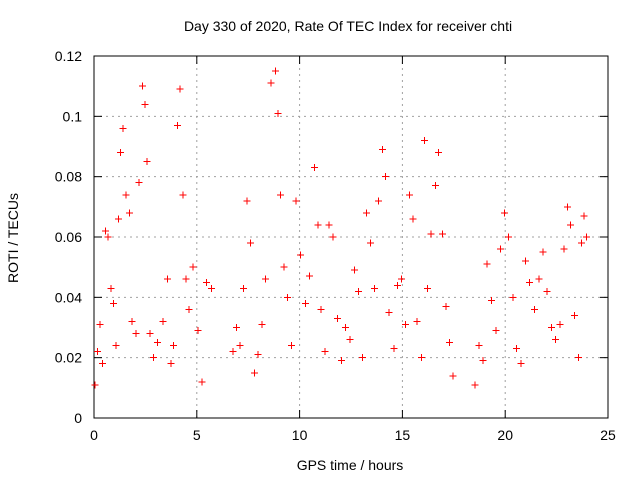 The image size is (640, 480). Describe the element at coordinates (68, 297) in the screenshot. I see `y-tick-label: 0.04` at that location.